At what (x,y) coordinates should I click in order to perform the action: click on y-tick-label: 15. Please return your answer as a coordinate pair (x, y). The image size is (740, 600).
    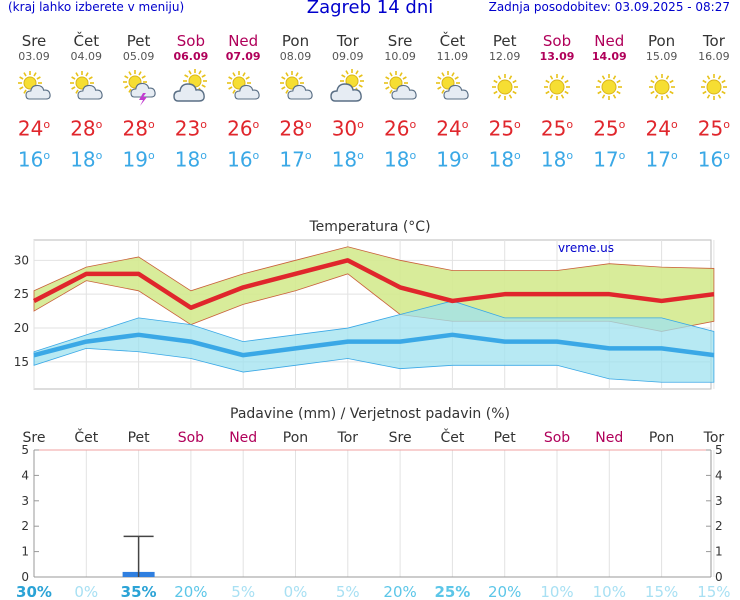
    Looking at the image, I should click on (21, 362).